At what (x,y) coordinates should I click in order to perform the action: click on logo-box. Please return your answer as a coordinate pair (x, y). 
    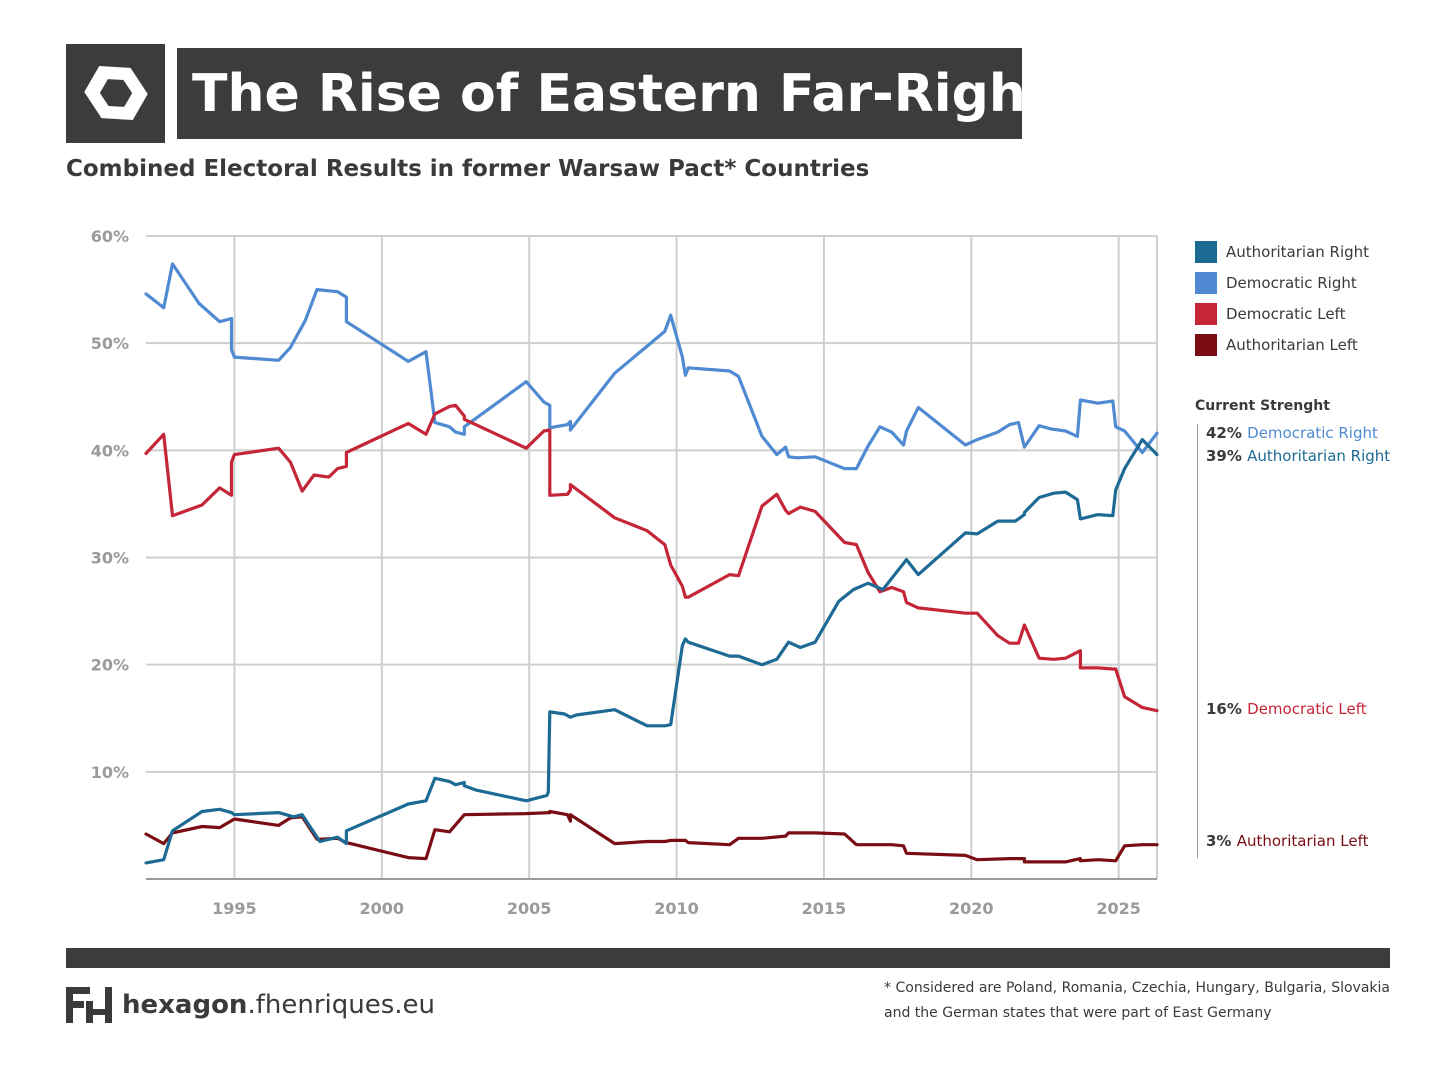
    Looking at the image, I should click on (115, 93).